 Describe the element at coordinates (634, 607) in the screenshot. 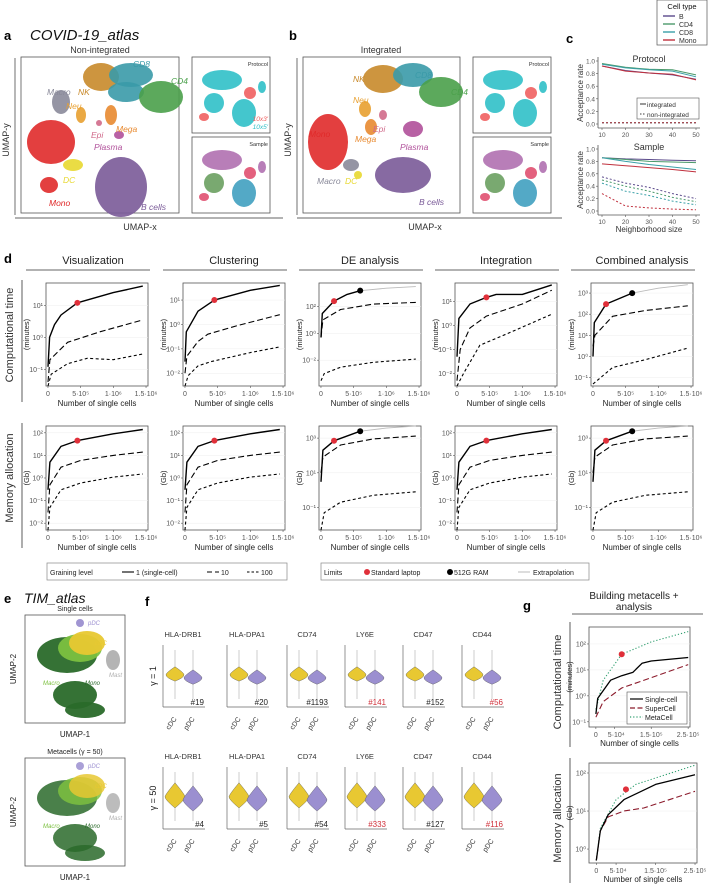

I see `panel-title: analysis` at that location.